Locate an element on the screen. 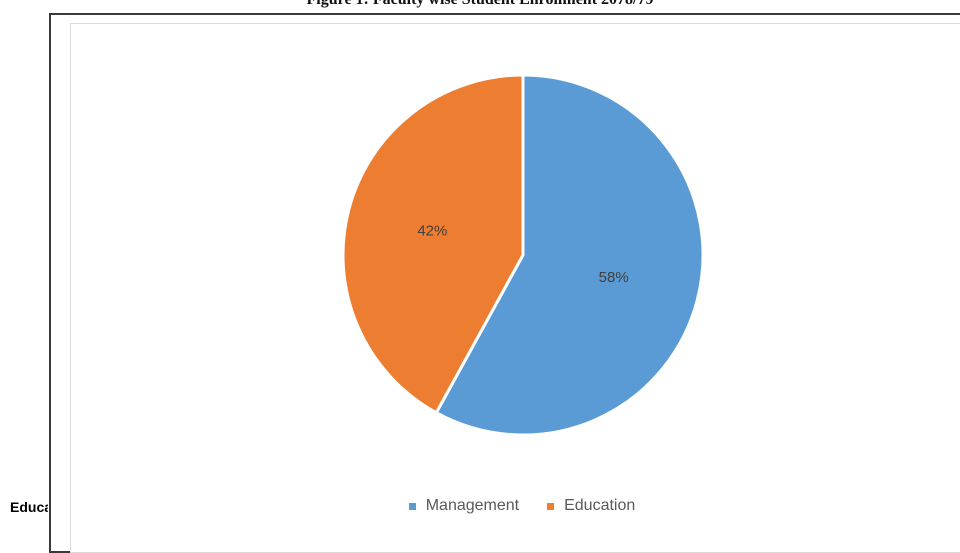 Image resolution: width=960 pixels, height=553 pixels. legend-label-management: Management is located at coordinates (472, 505).